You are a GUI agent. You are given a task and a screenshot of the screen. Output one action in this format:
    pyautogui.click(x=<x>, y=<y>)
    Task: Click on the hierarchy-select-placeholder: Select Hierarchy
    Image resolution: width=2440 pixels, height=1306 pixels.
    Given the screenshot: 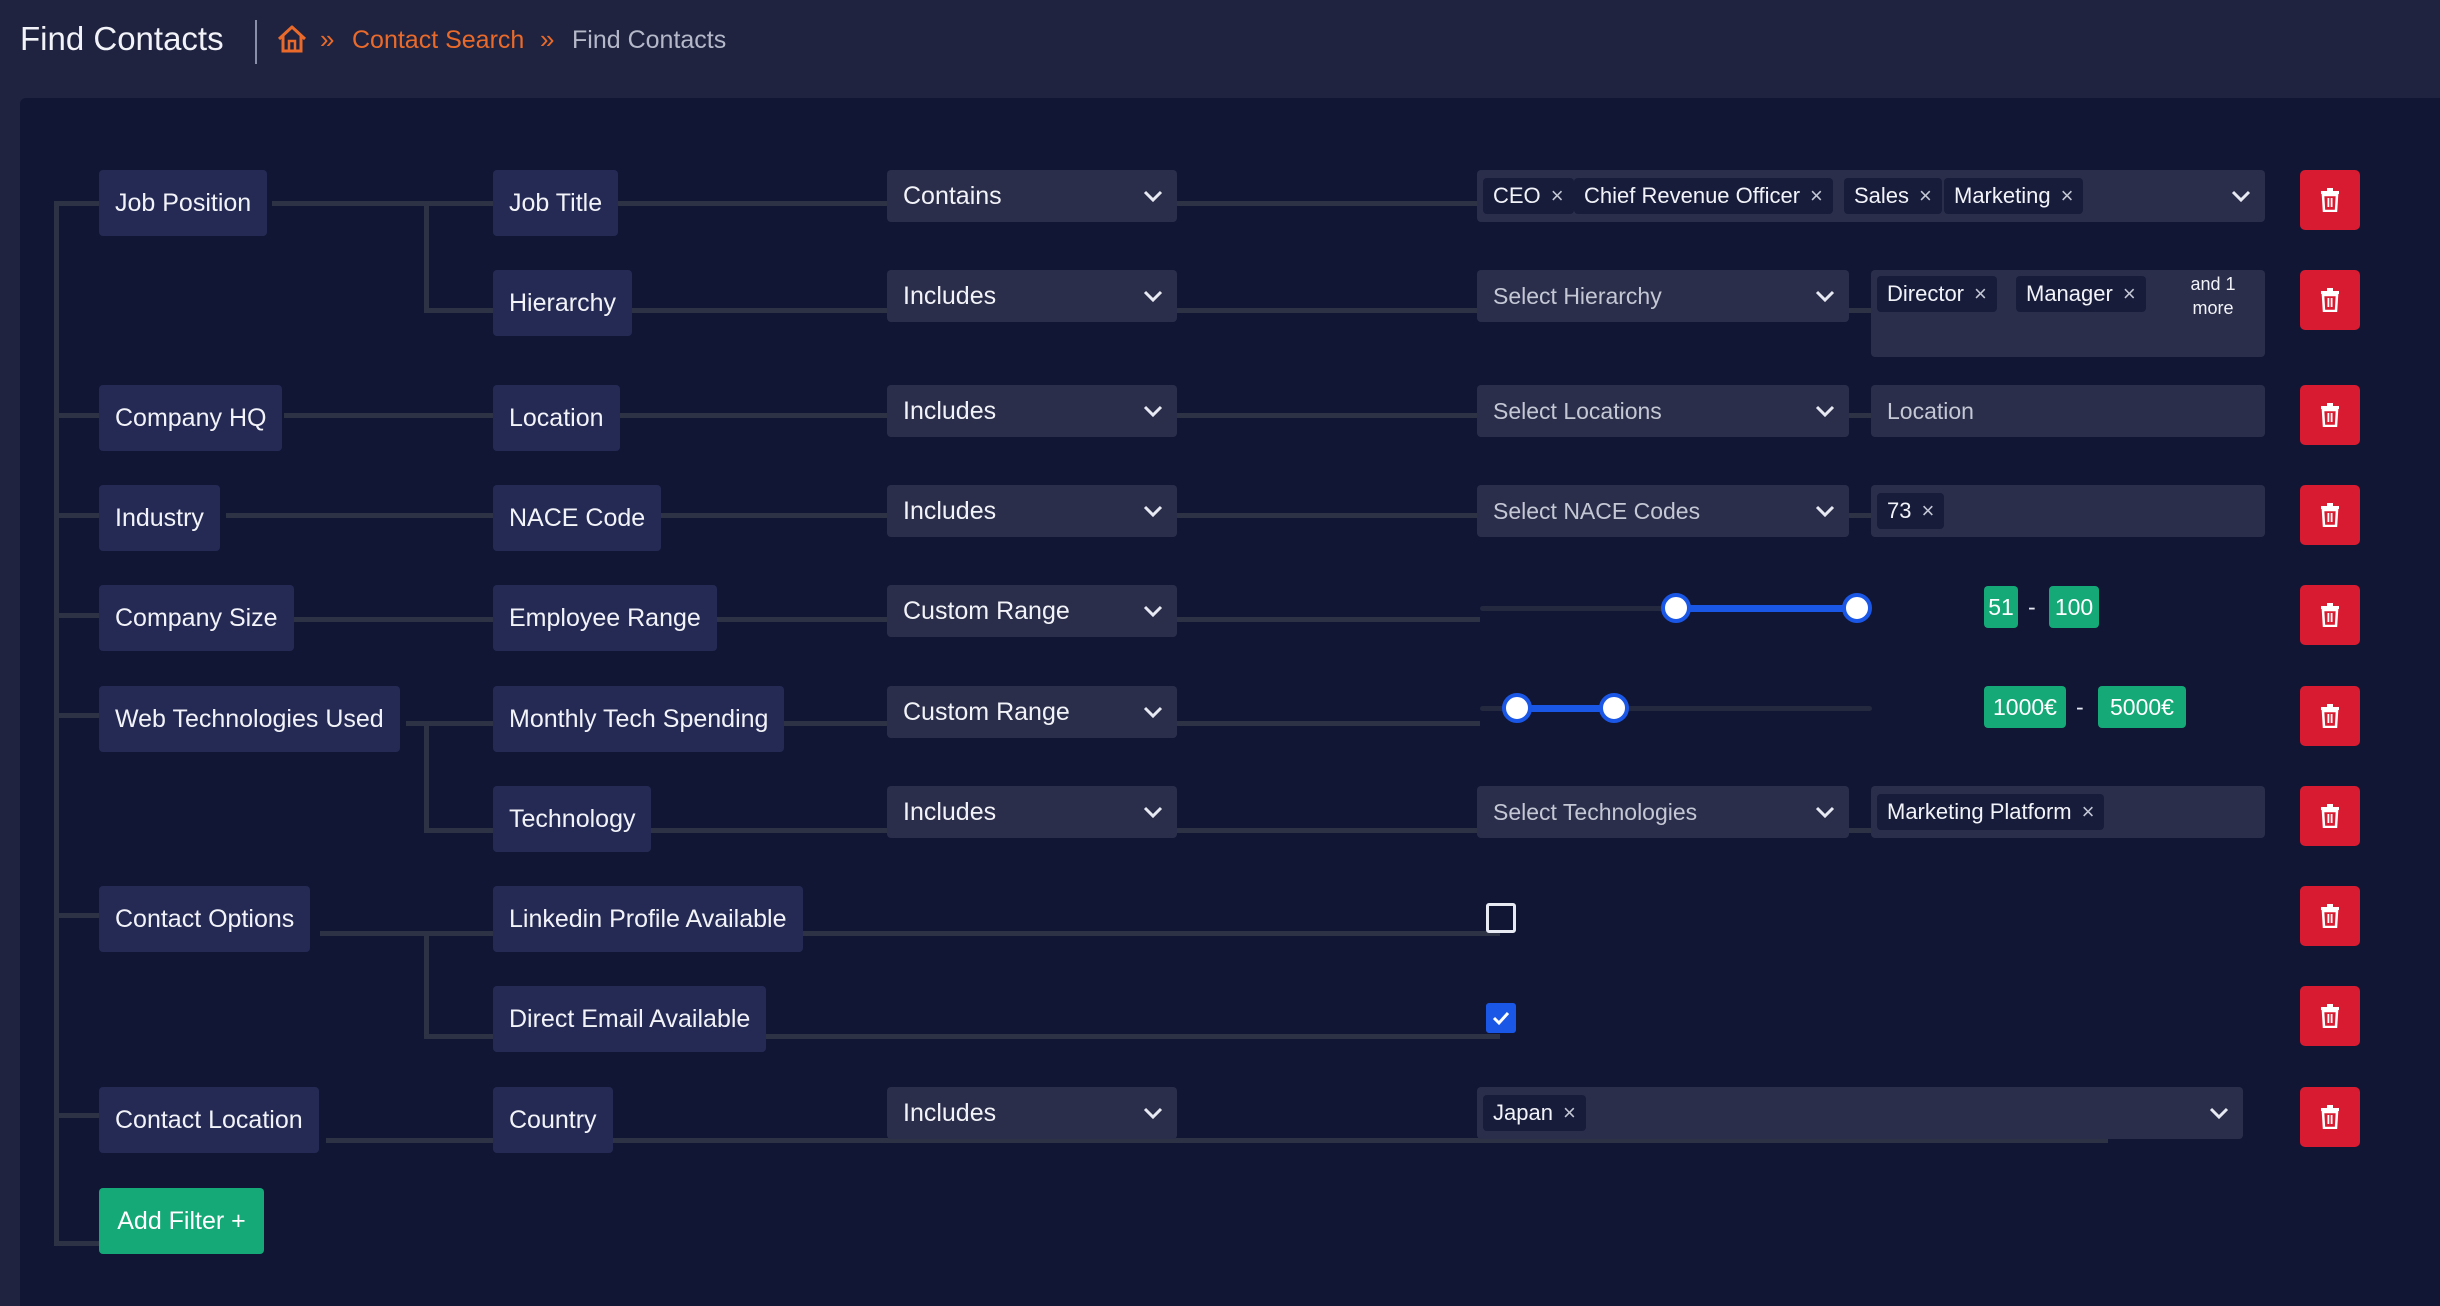 What is the action you would take?
    pyautogui.click(x=1577, y=295)
    